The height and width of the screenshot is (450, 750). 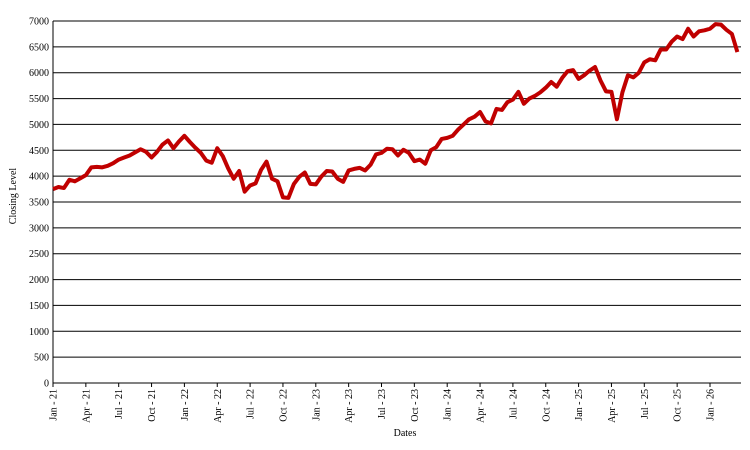 What do you see at coordinates (39, 47) in the screenshot?
I see `y-tick-label: 6500` at bounding box center [39, 47].